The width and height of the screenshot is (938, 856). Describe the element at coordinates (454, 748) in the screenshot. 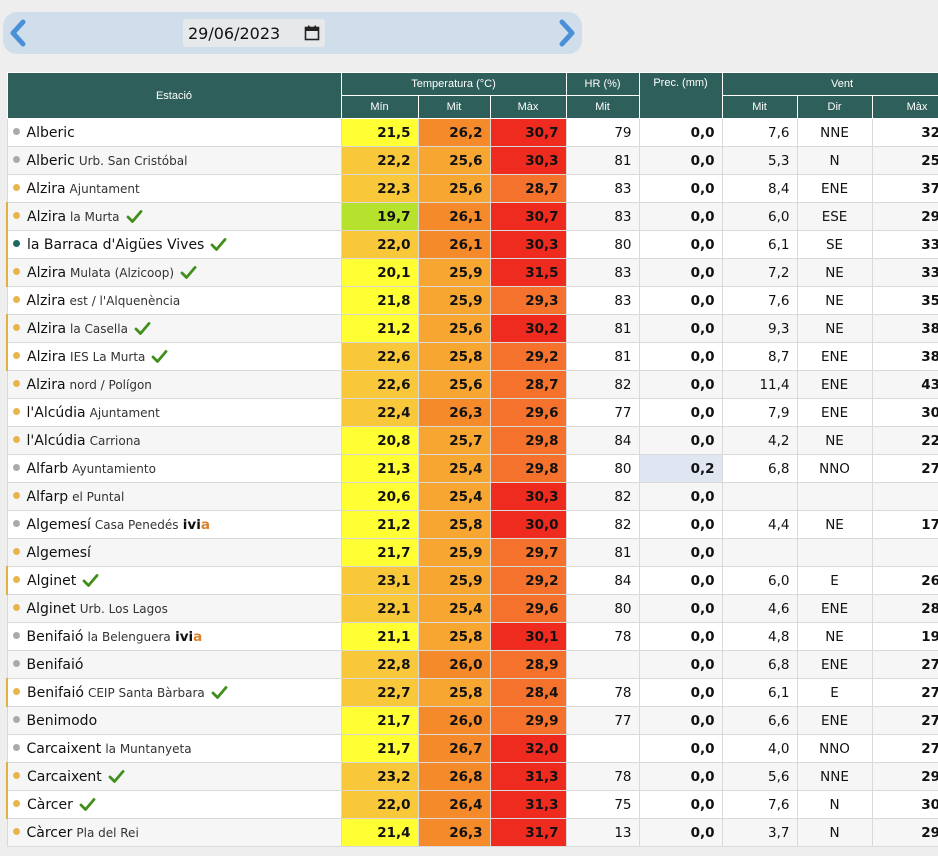

I see `temp-mit-cell: 26,7` at that location.